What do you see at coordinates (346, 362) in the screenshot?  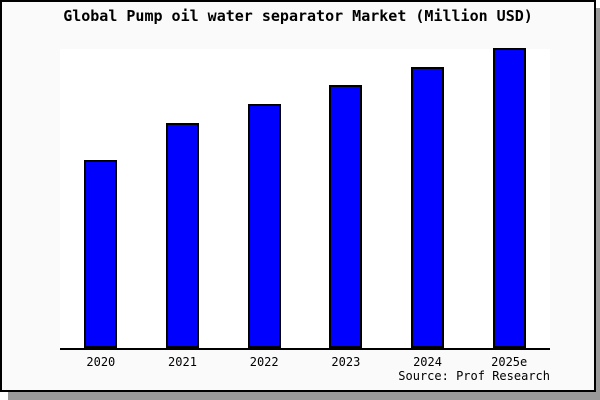 I see `x-tick-label-2023: 2023` at bounding box center [346, 362].